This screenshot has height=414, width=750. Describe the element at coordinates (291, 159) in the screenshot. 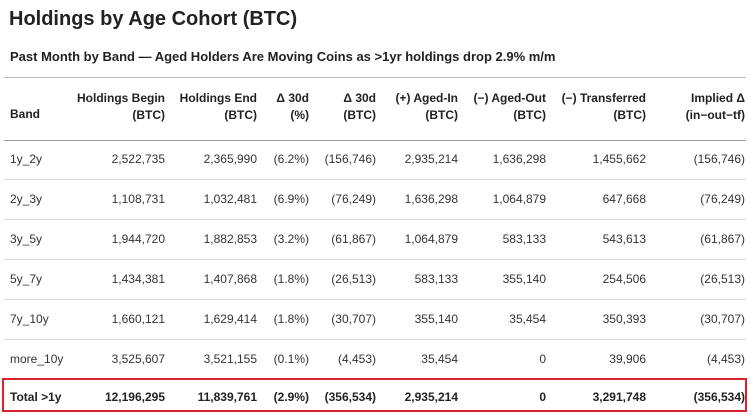

I see `cell-delta-pct: (6.2%)` at that location.